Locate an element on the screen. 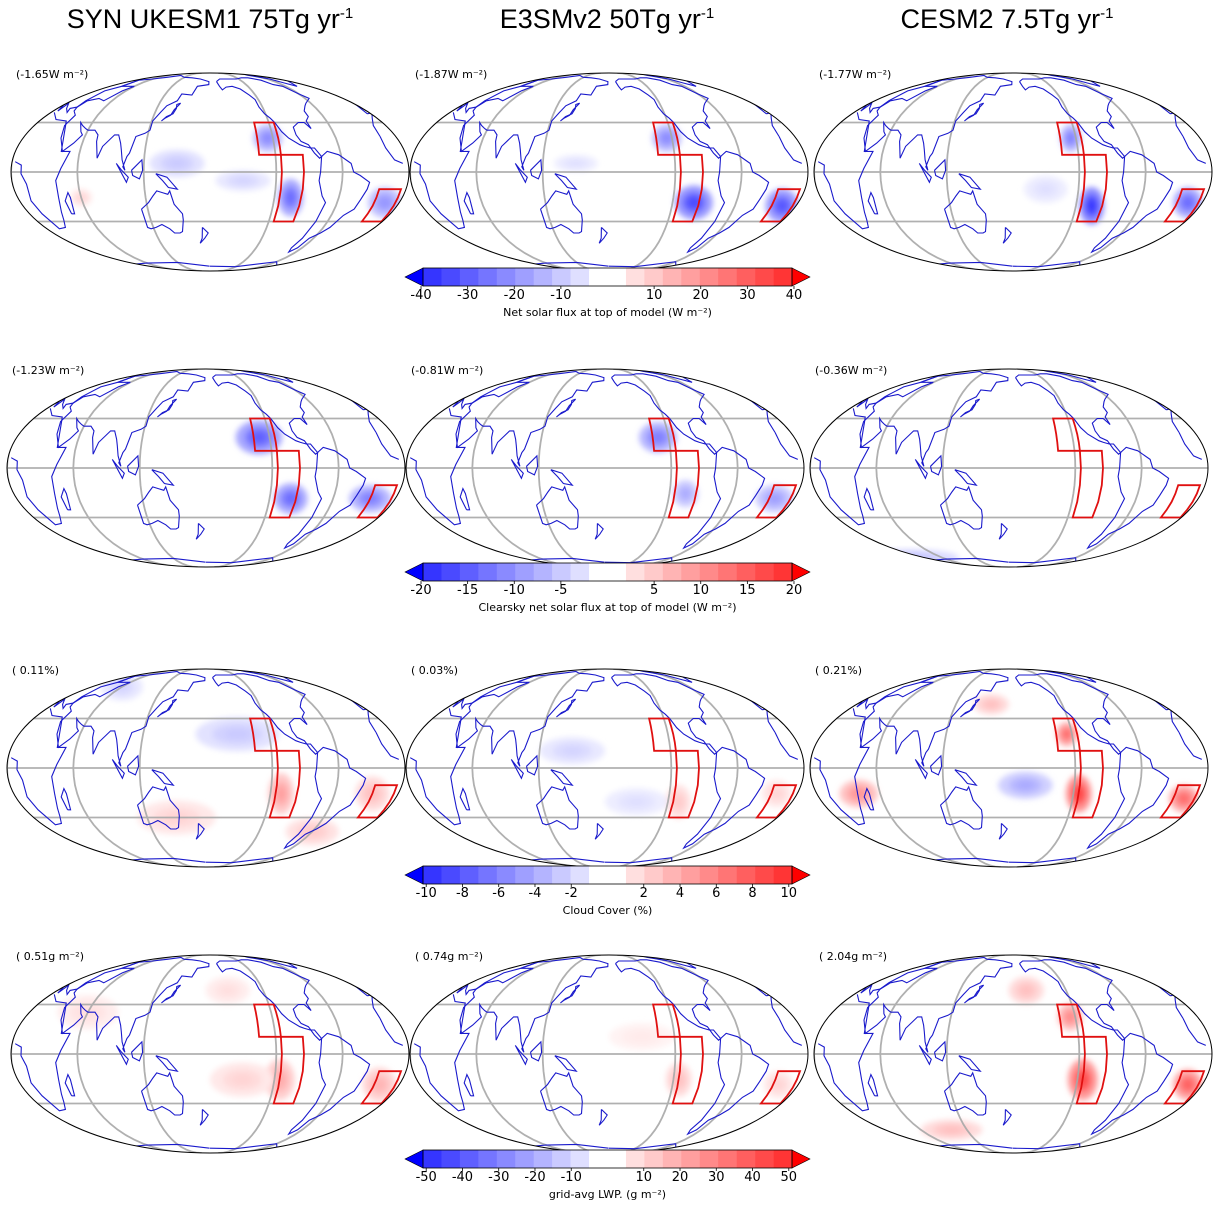 Image resolution: width=1213 pixels, height=1210 pixels. global-mean-label: ( 0.51g m⁻²) is located at coordinates (50, 956).